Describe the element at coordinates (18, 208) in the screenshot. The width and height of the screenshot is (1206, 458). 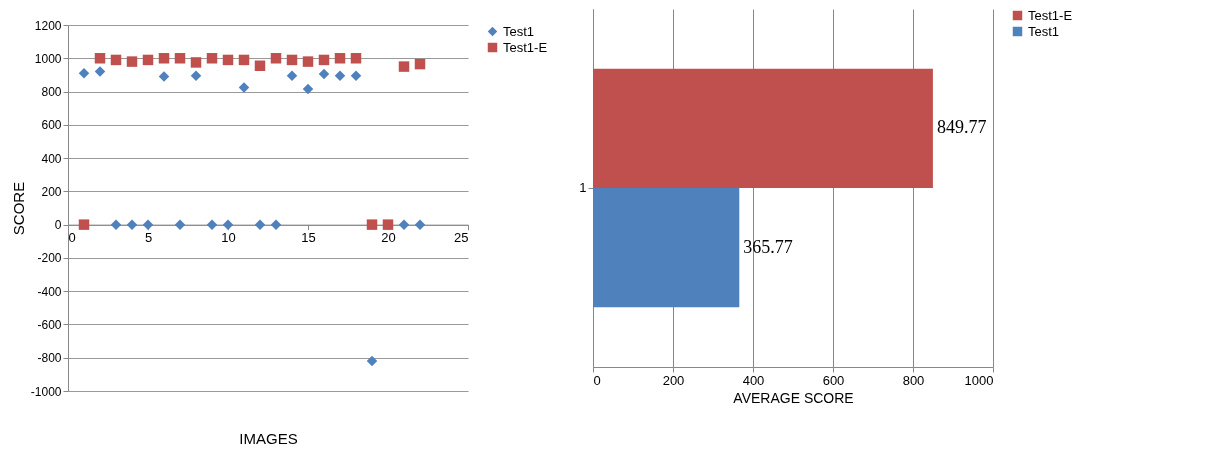
I see `y-axis-title: SCORE` at that location.